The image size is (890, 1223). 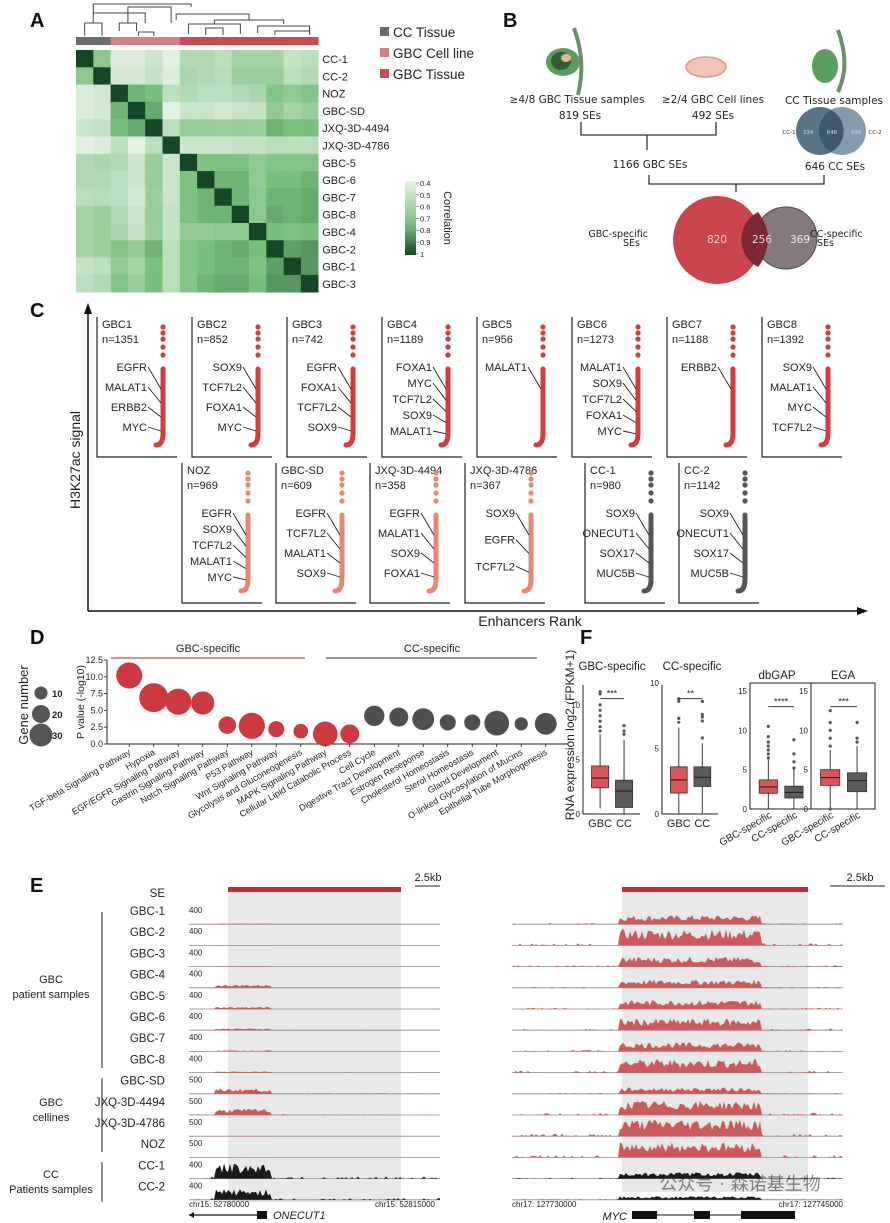 I want to click on boxplot-panel-cc-specific: CC-specific 0 5 10 GBC CC **, so click(x=686, y=745).